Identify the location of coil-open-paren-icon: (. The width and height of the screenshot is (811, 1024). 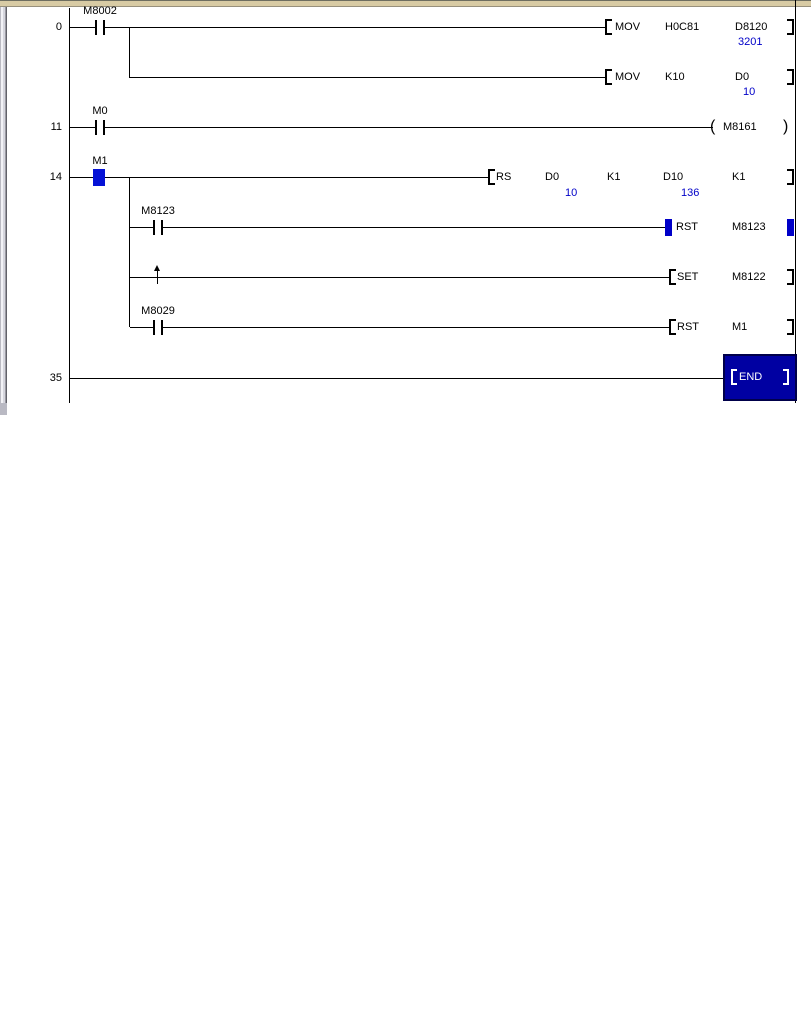
(713, 126).